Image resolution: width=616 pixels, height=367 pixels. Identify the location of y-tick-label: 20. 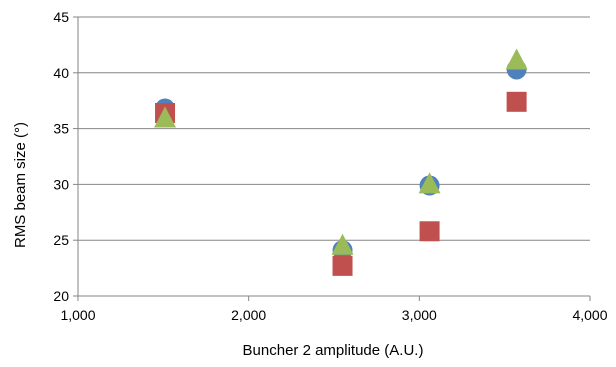
(61, 296).